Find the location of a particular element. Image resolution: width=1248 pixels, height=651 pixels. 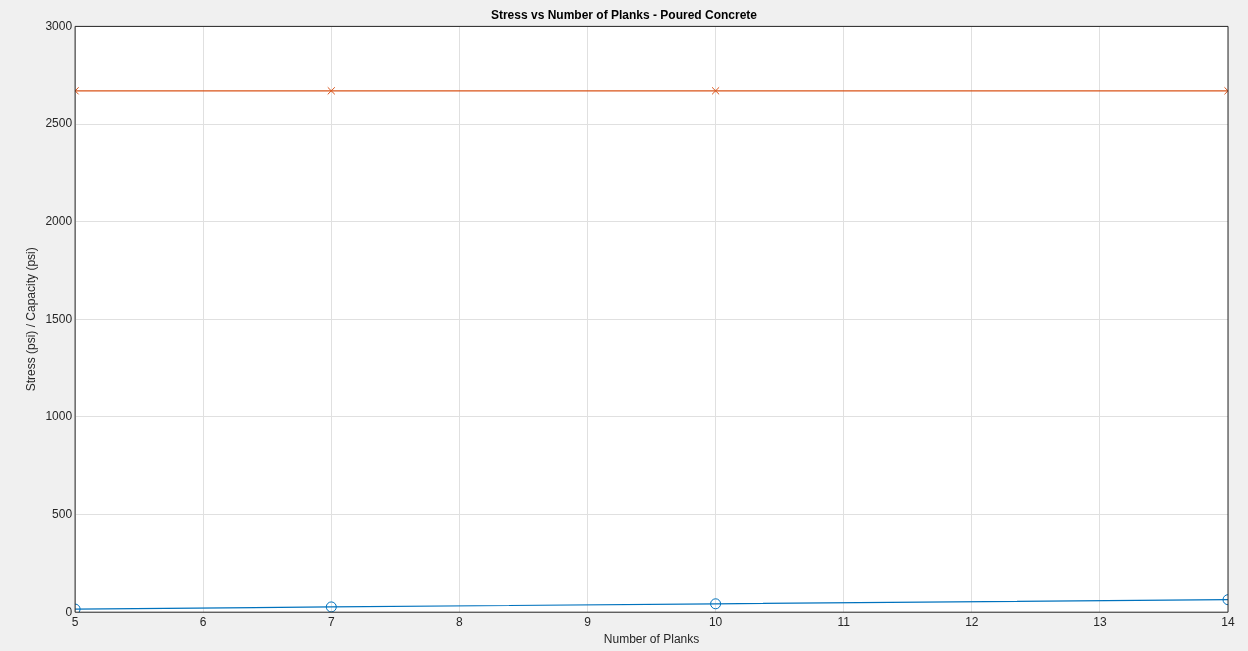

y-tick-label: 500 is located at coordinates (62, 513).